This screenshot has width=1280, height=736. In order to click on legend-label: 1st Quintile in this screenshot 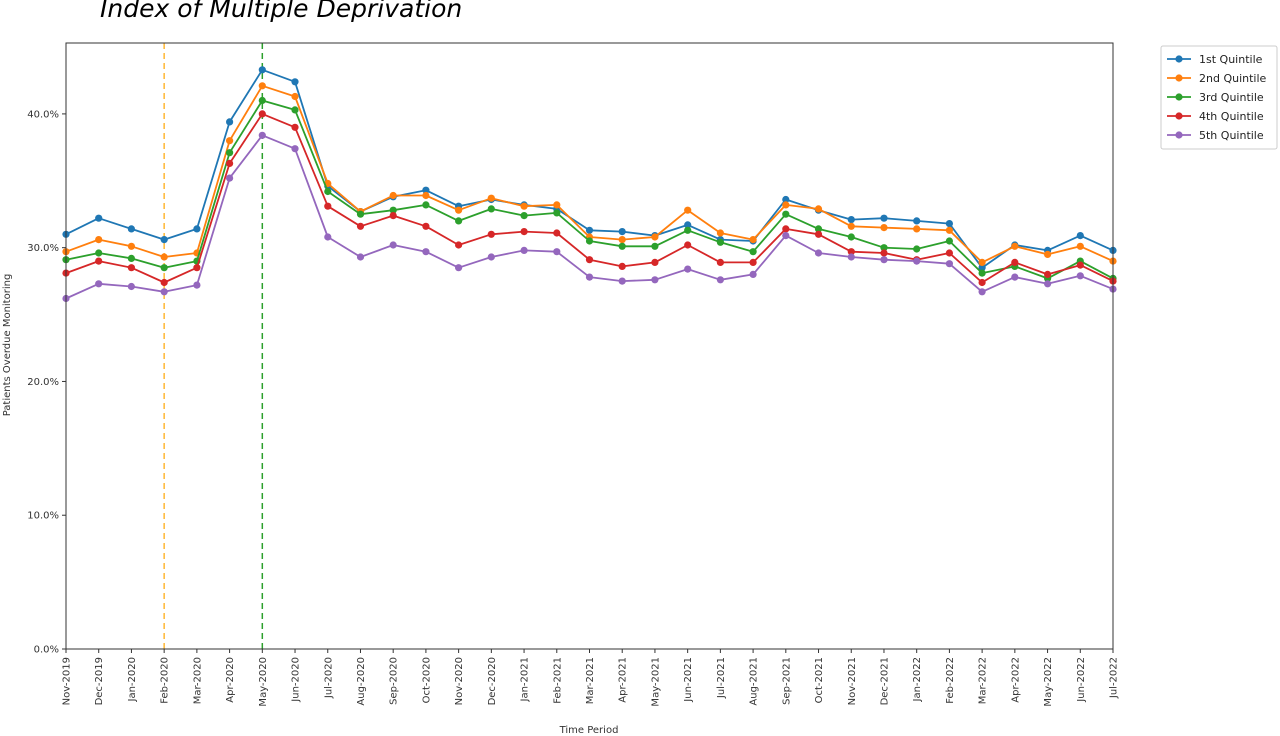, I will do `click(1231, 59)`.